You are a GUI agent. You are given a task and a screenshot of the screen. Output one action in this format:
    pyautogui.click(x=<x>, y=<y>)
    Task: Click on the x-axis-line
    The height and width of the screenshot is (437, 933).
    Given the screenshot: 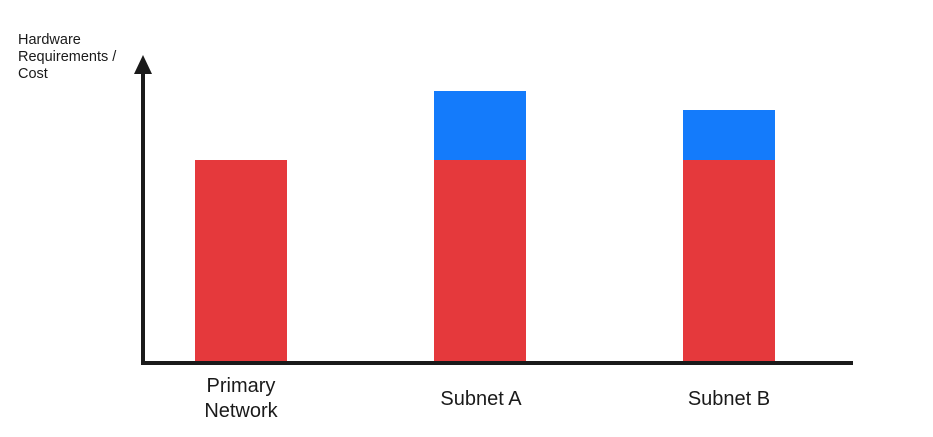 What is the action you would take?
    pyautogui.click(x=497, y=363)
    